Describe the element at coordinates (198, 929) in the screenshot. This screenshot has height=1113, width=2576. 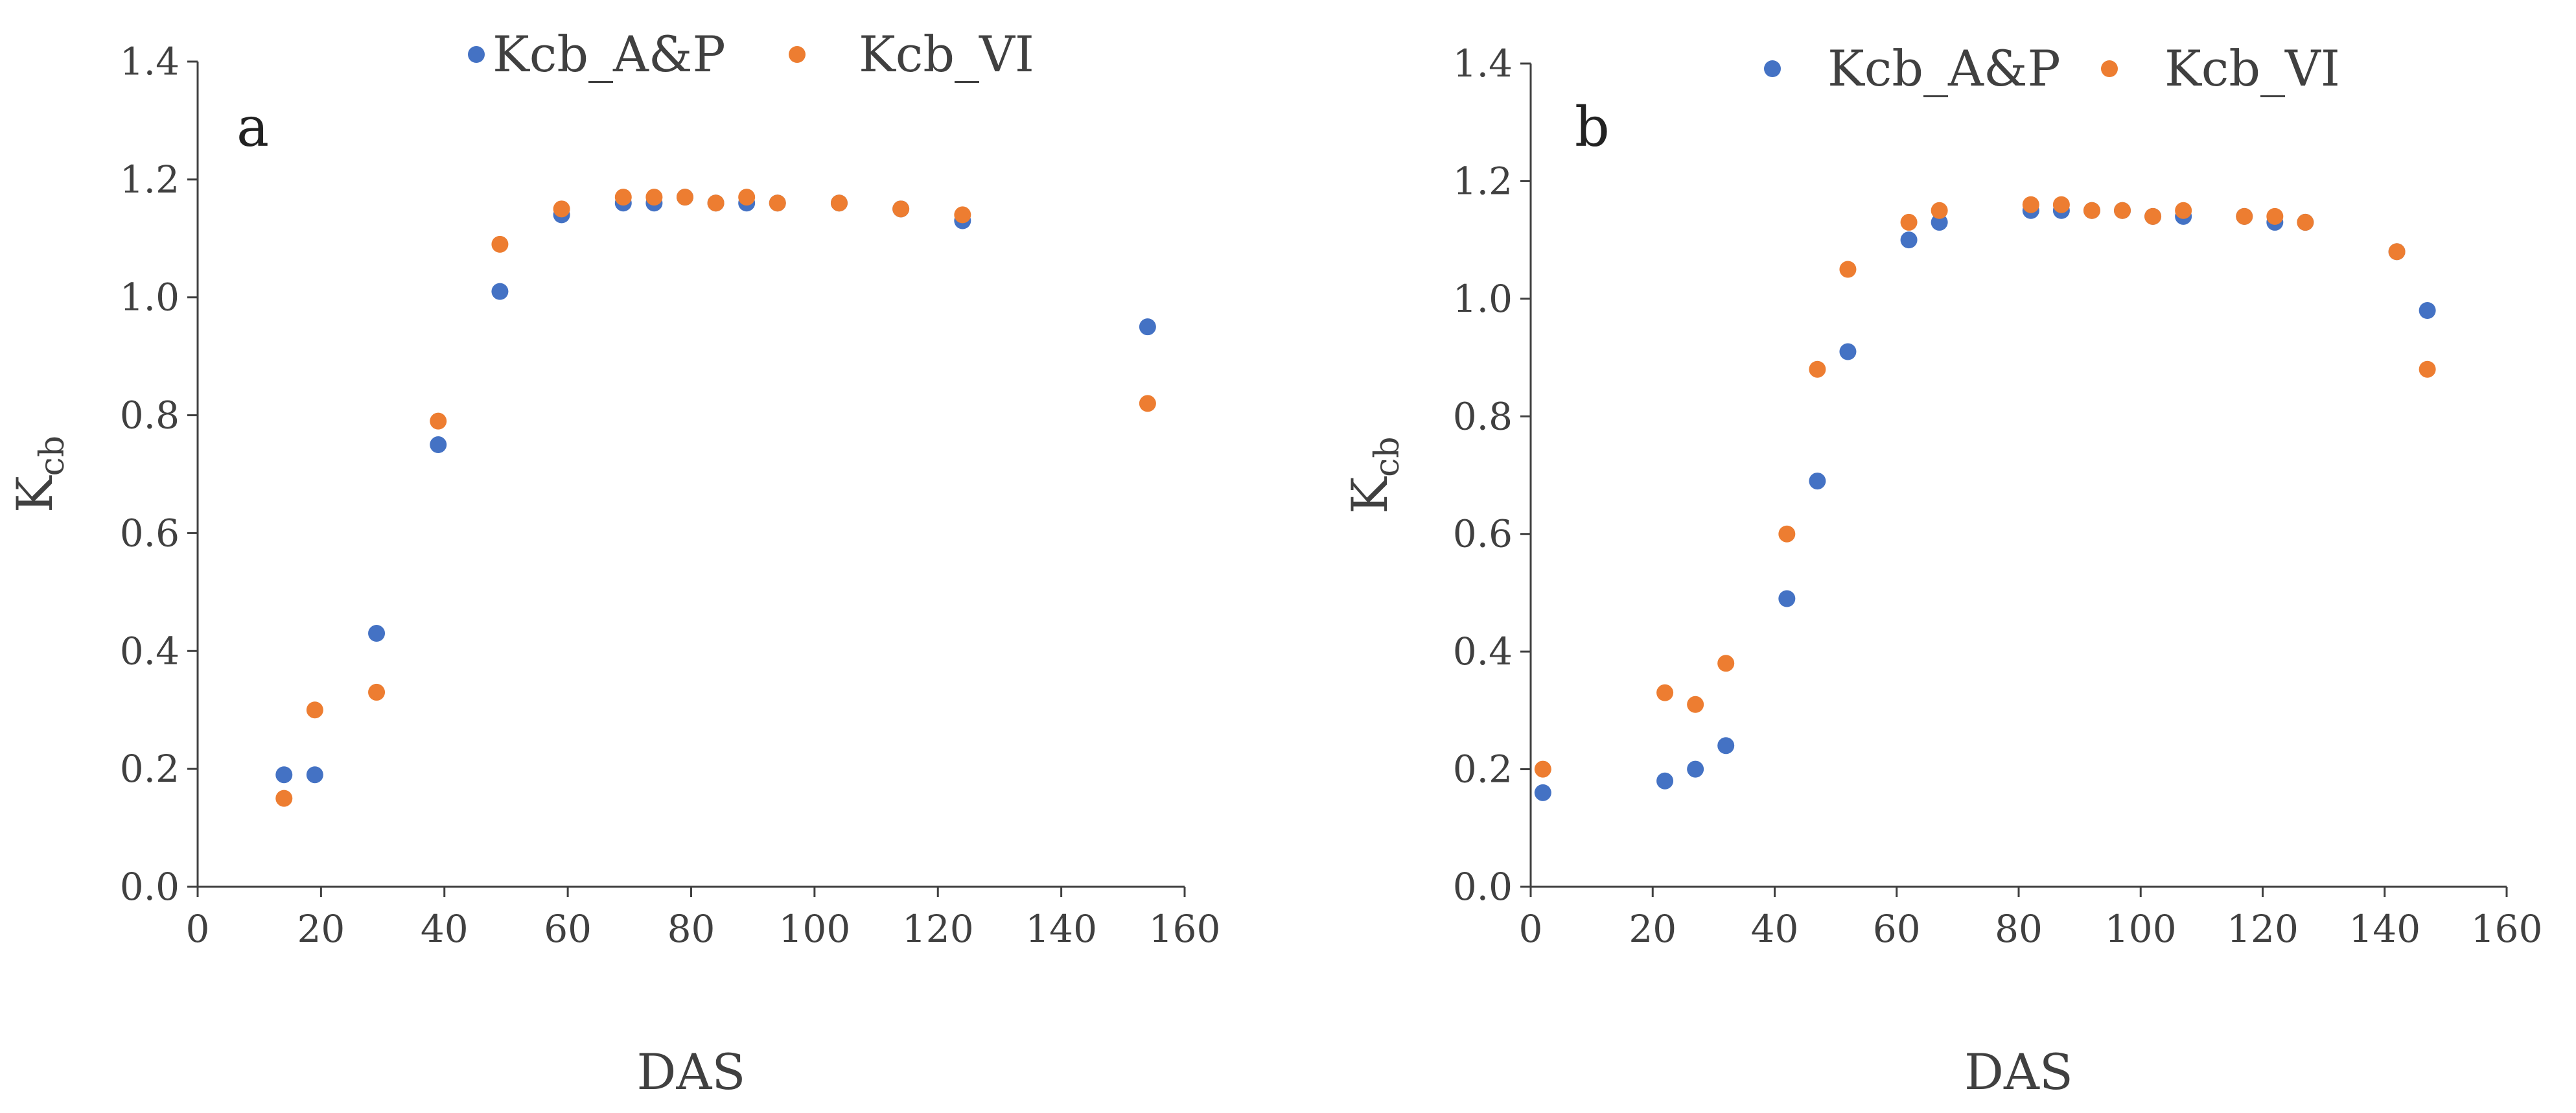
I see `panel-a-x-tick-label: 0` at that location.